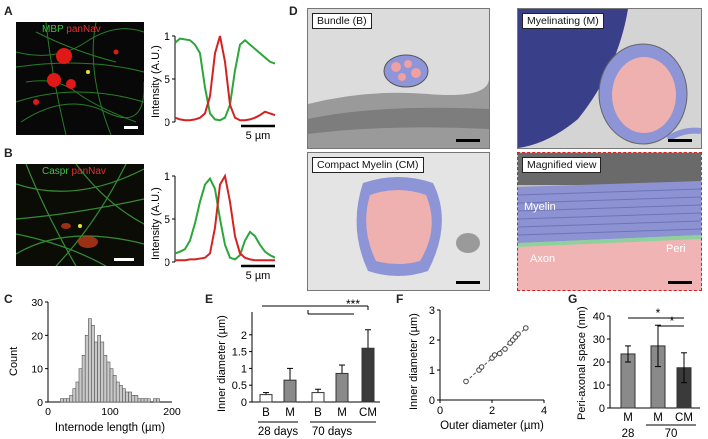  I want to click on panel-f-scatter: 0 1 2 3 0 2 4 Outer diameter (µm), so click(488, 368).